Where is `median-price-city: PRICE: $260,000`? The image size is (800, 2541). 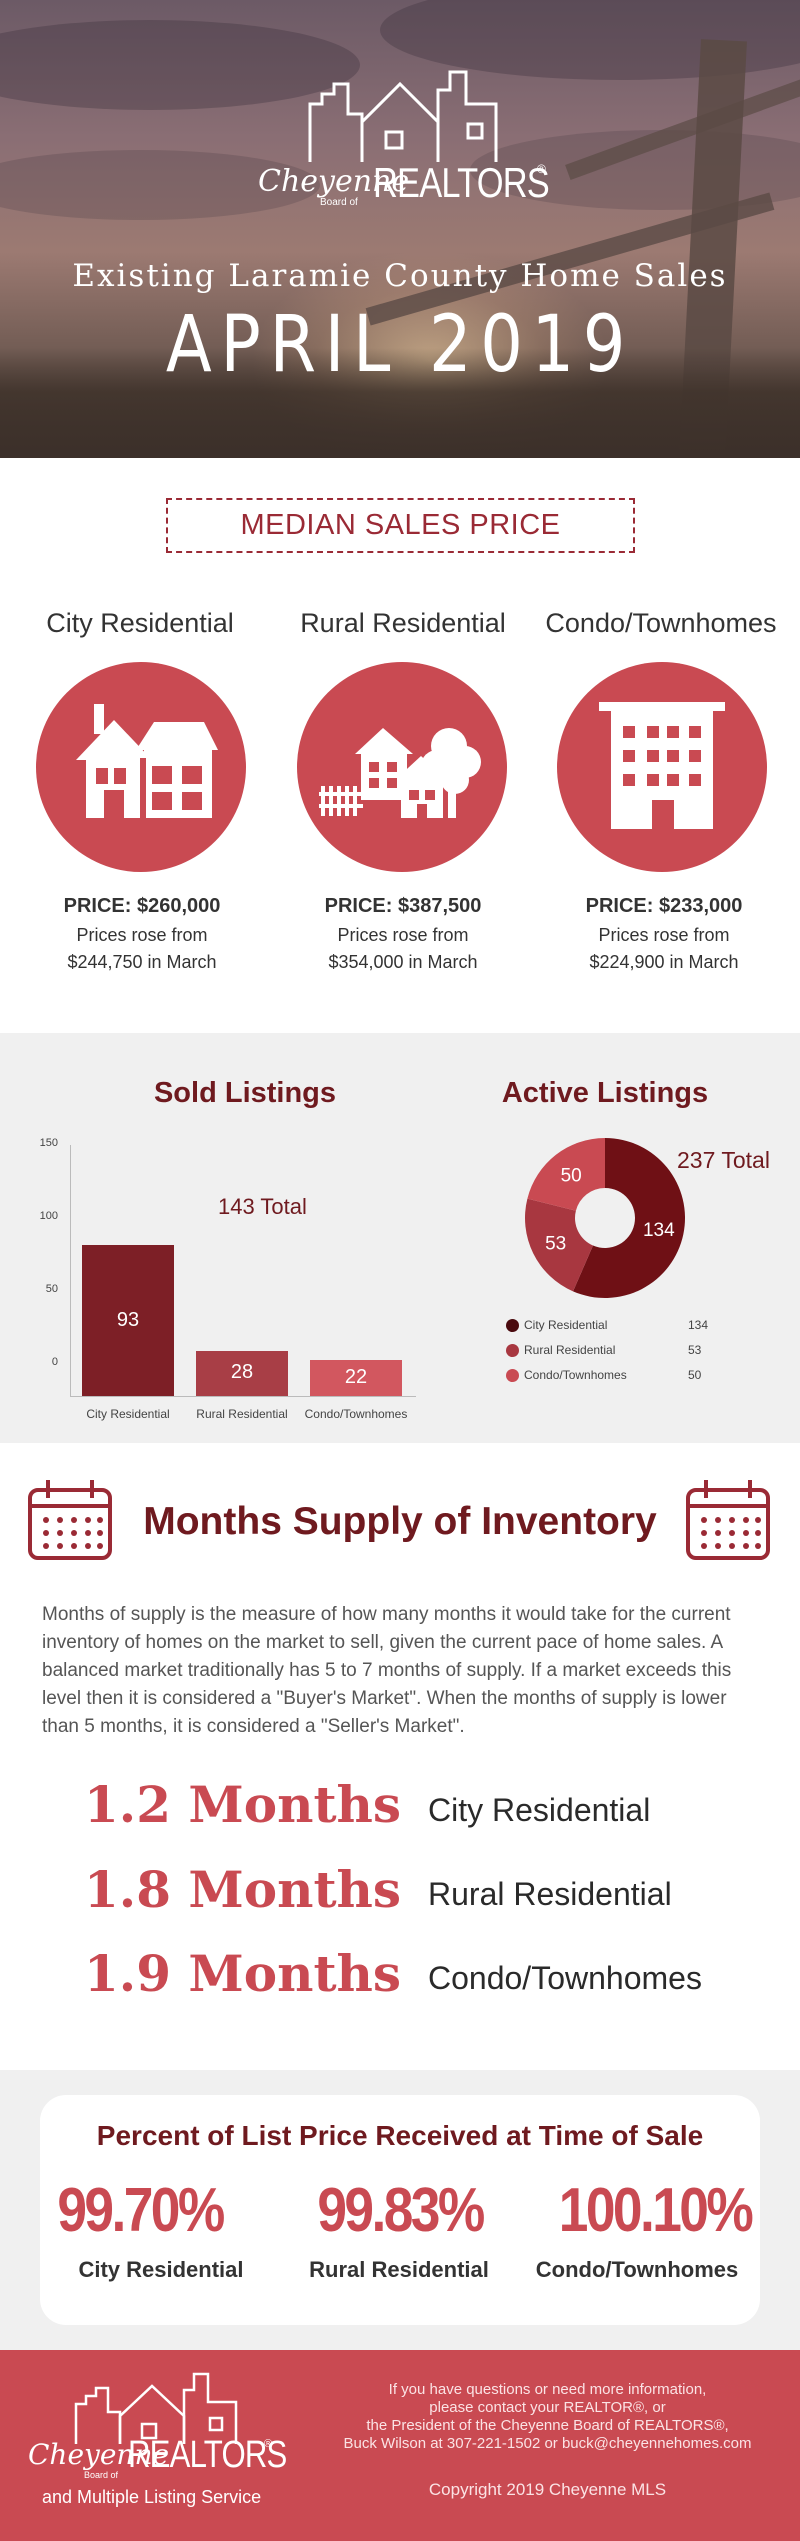 median-price-city: PRICE: $260,000 is located at coordinates (142, 906).